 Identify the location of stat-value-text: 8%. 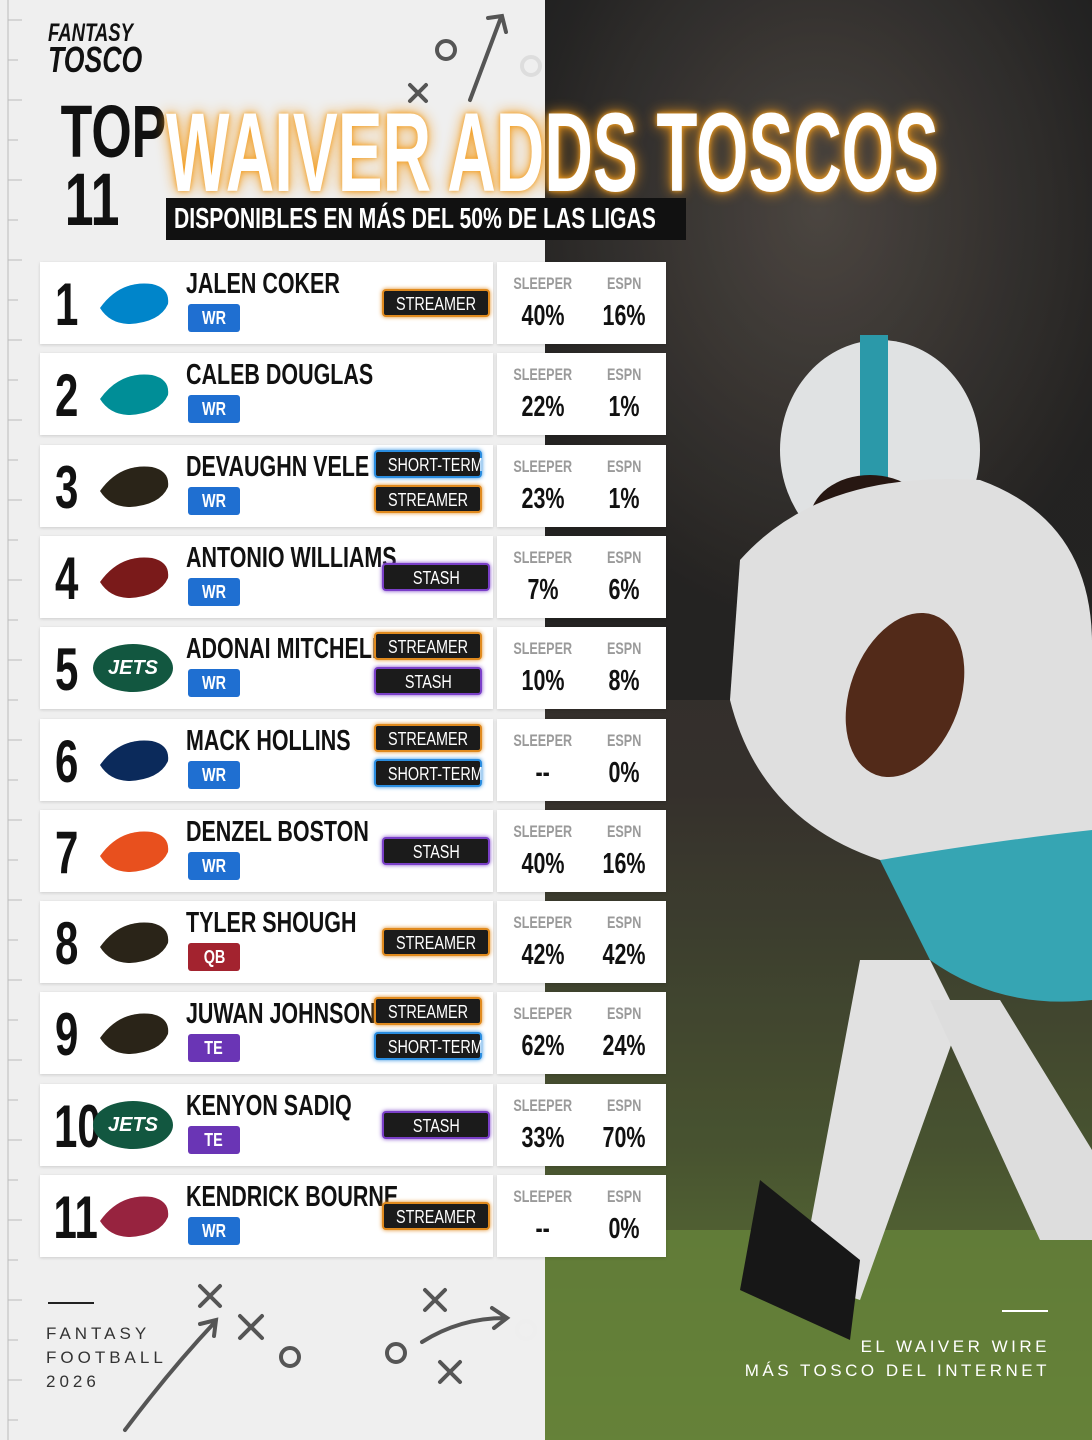
(624, 681).